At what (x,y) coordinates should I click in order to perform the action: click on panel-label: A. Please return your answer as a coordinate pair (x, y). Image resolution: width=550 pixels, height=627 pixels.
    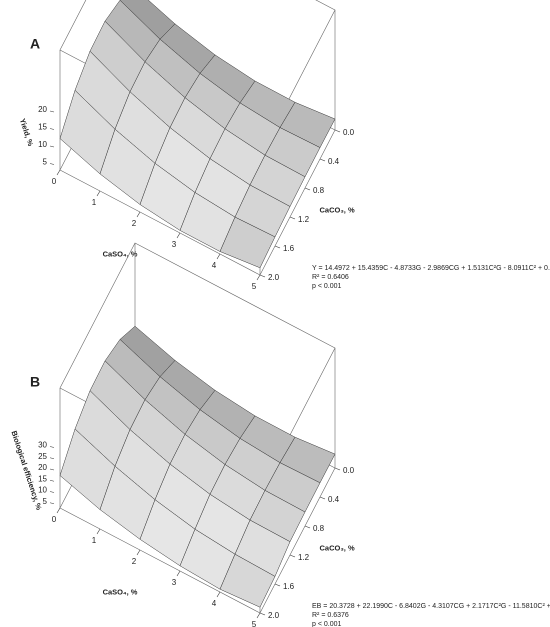
    Looking at the image, I should click on (35, 44).